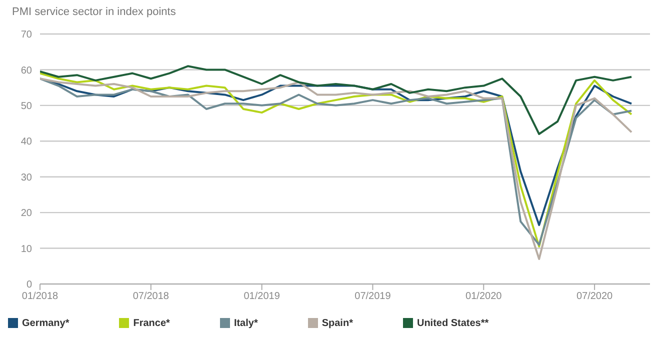 This screenshot has height=337, width=660. What do you see at coordinates (26, 142) in the screenshot?
I see `y-tick-label: 40` at bounding box center [26, 142].